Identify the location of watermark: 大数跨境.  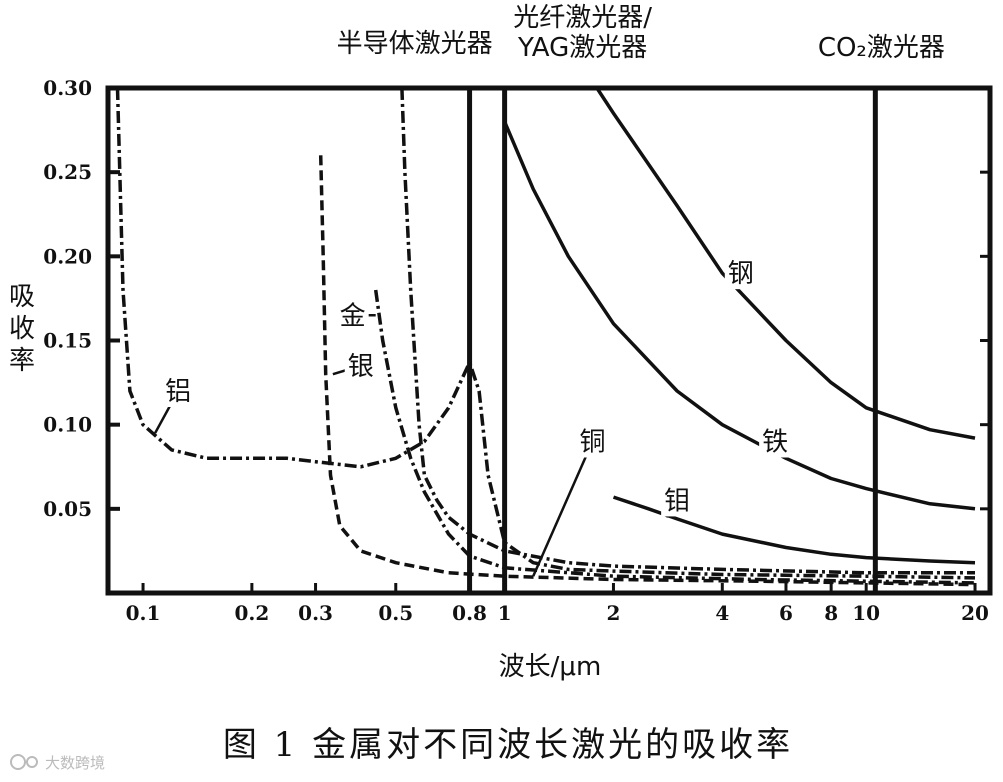
(57, 763).